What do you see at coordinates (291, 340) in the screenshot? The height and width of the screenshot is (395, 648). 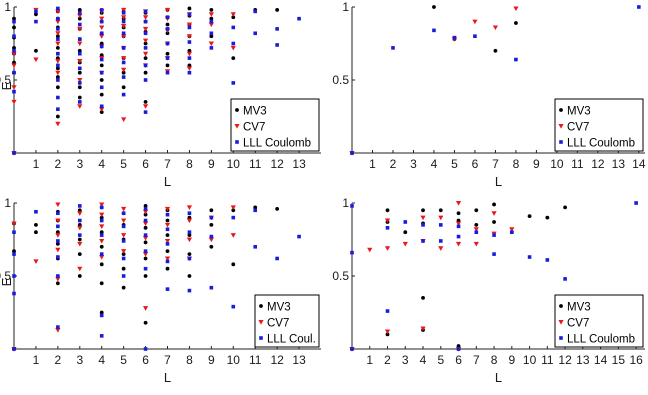 I see `legend-entry-label: LLL Coul.` at bounding box center [291, 340].